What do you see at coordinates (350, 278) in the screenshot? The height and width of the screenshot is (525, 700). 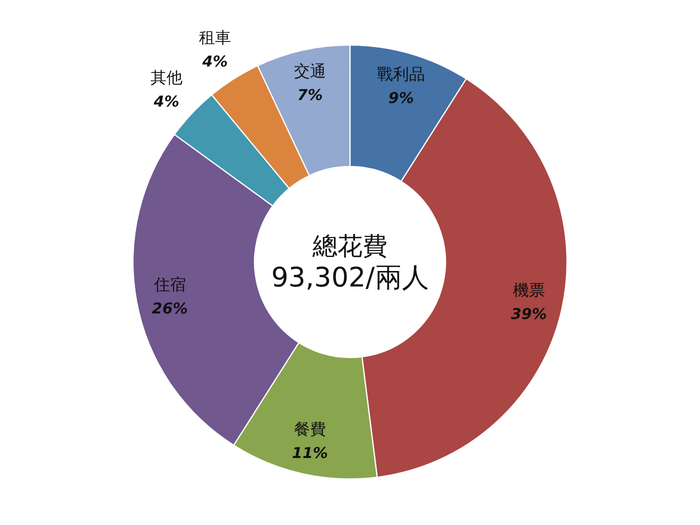 I see `annotation: 93,302/兩人` at bounding box center [350, 278].